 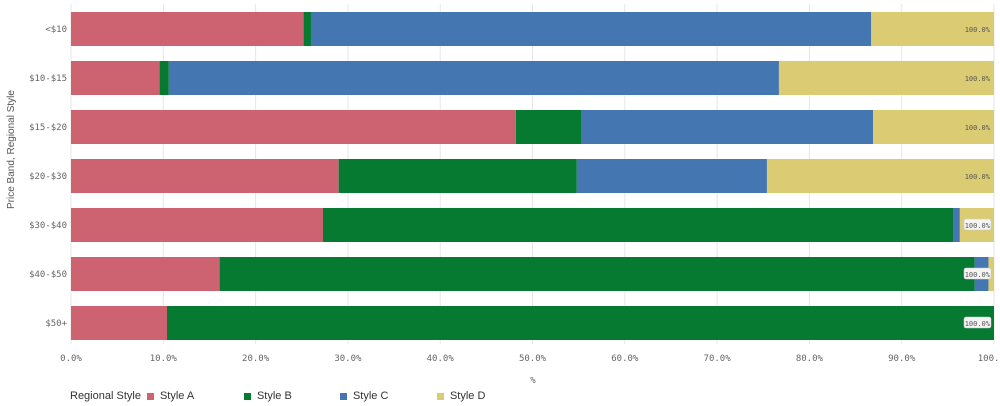 I want to click on y-tick-label: $50+, so click(x=56, y=324).